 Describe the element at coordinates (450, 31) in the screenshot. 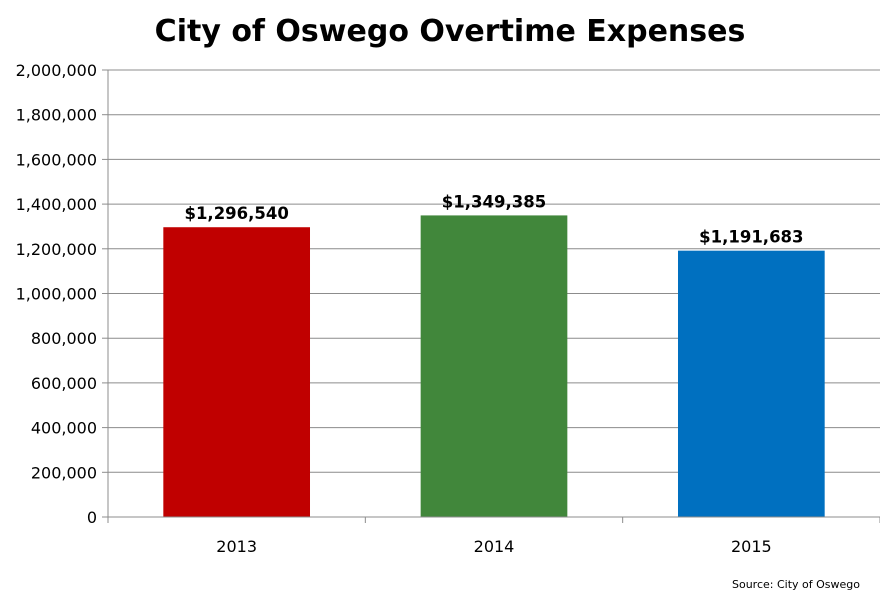

I see `chart-title: City of Oswego Overtime Expenses` at that location.